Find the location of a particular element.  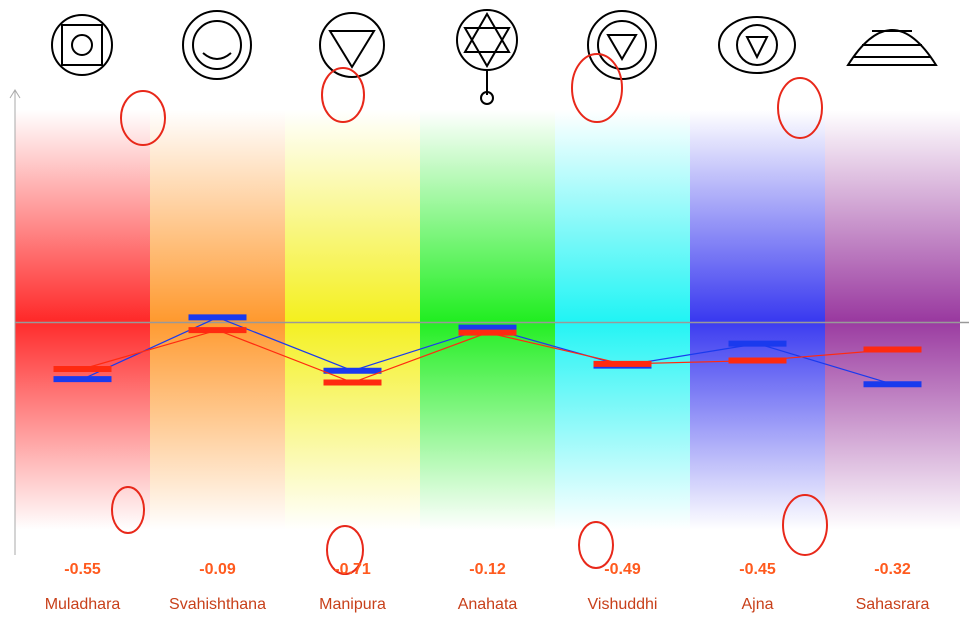

category-label: Svahishthana is located at coordinates (217, 604).